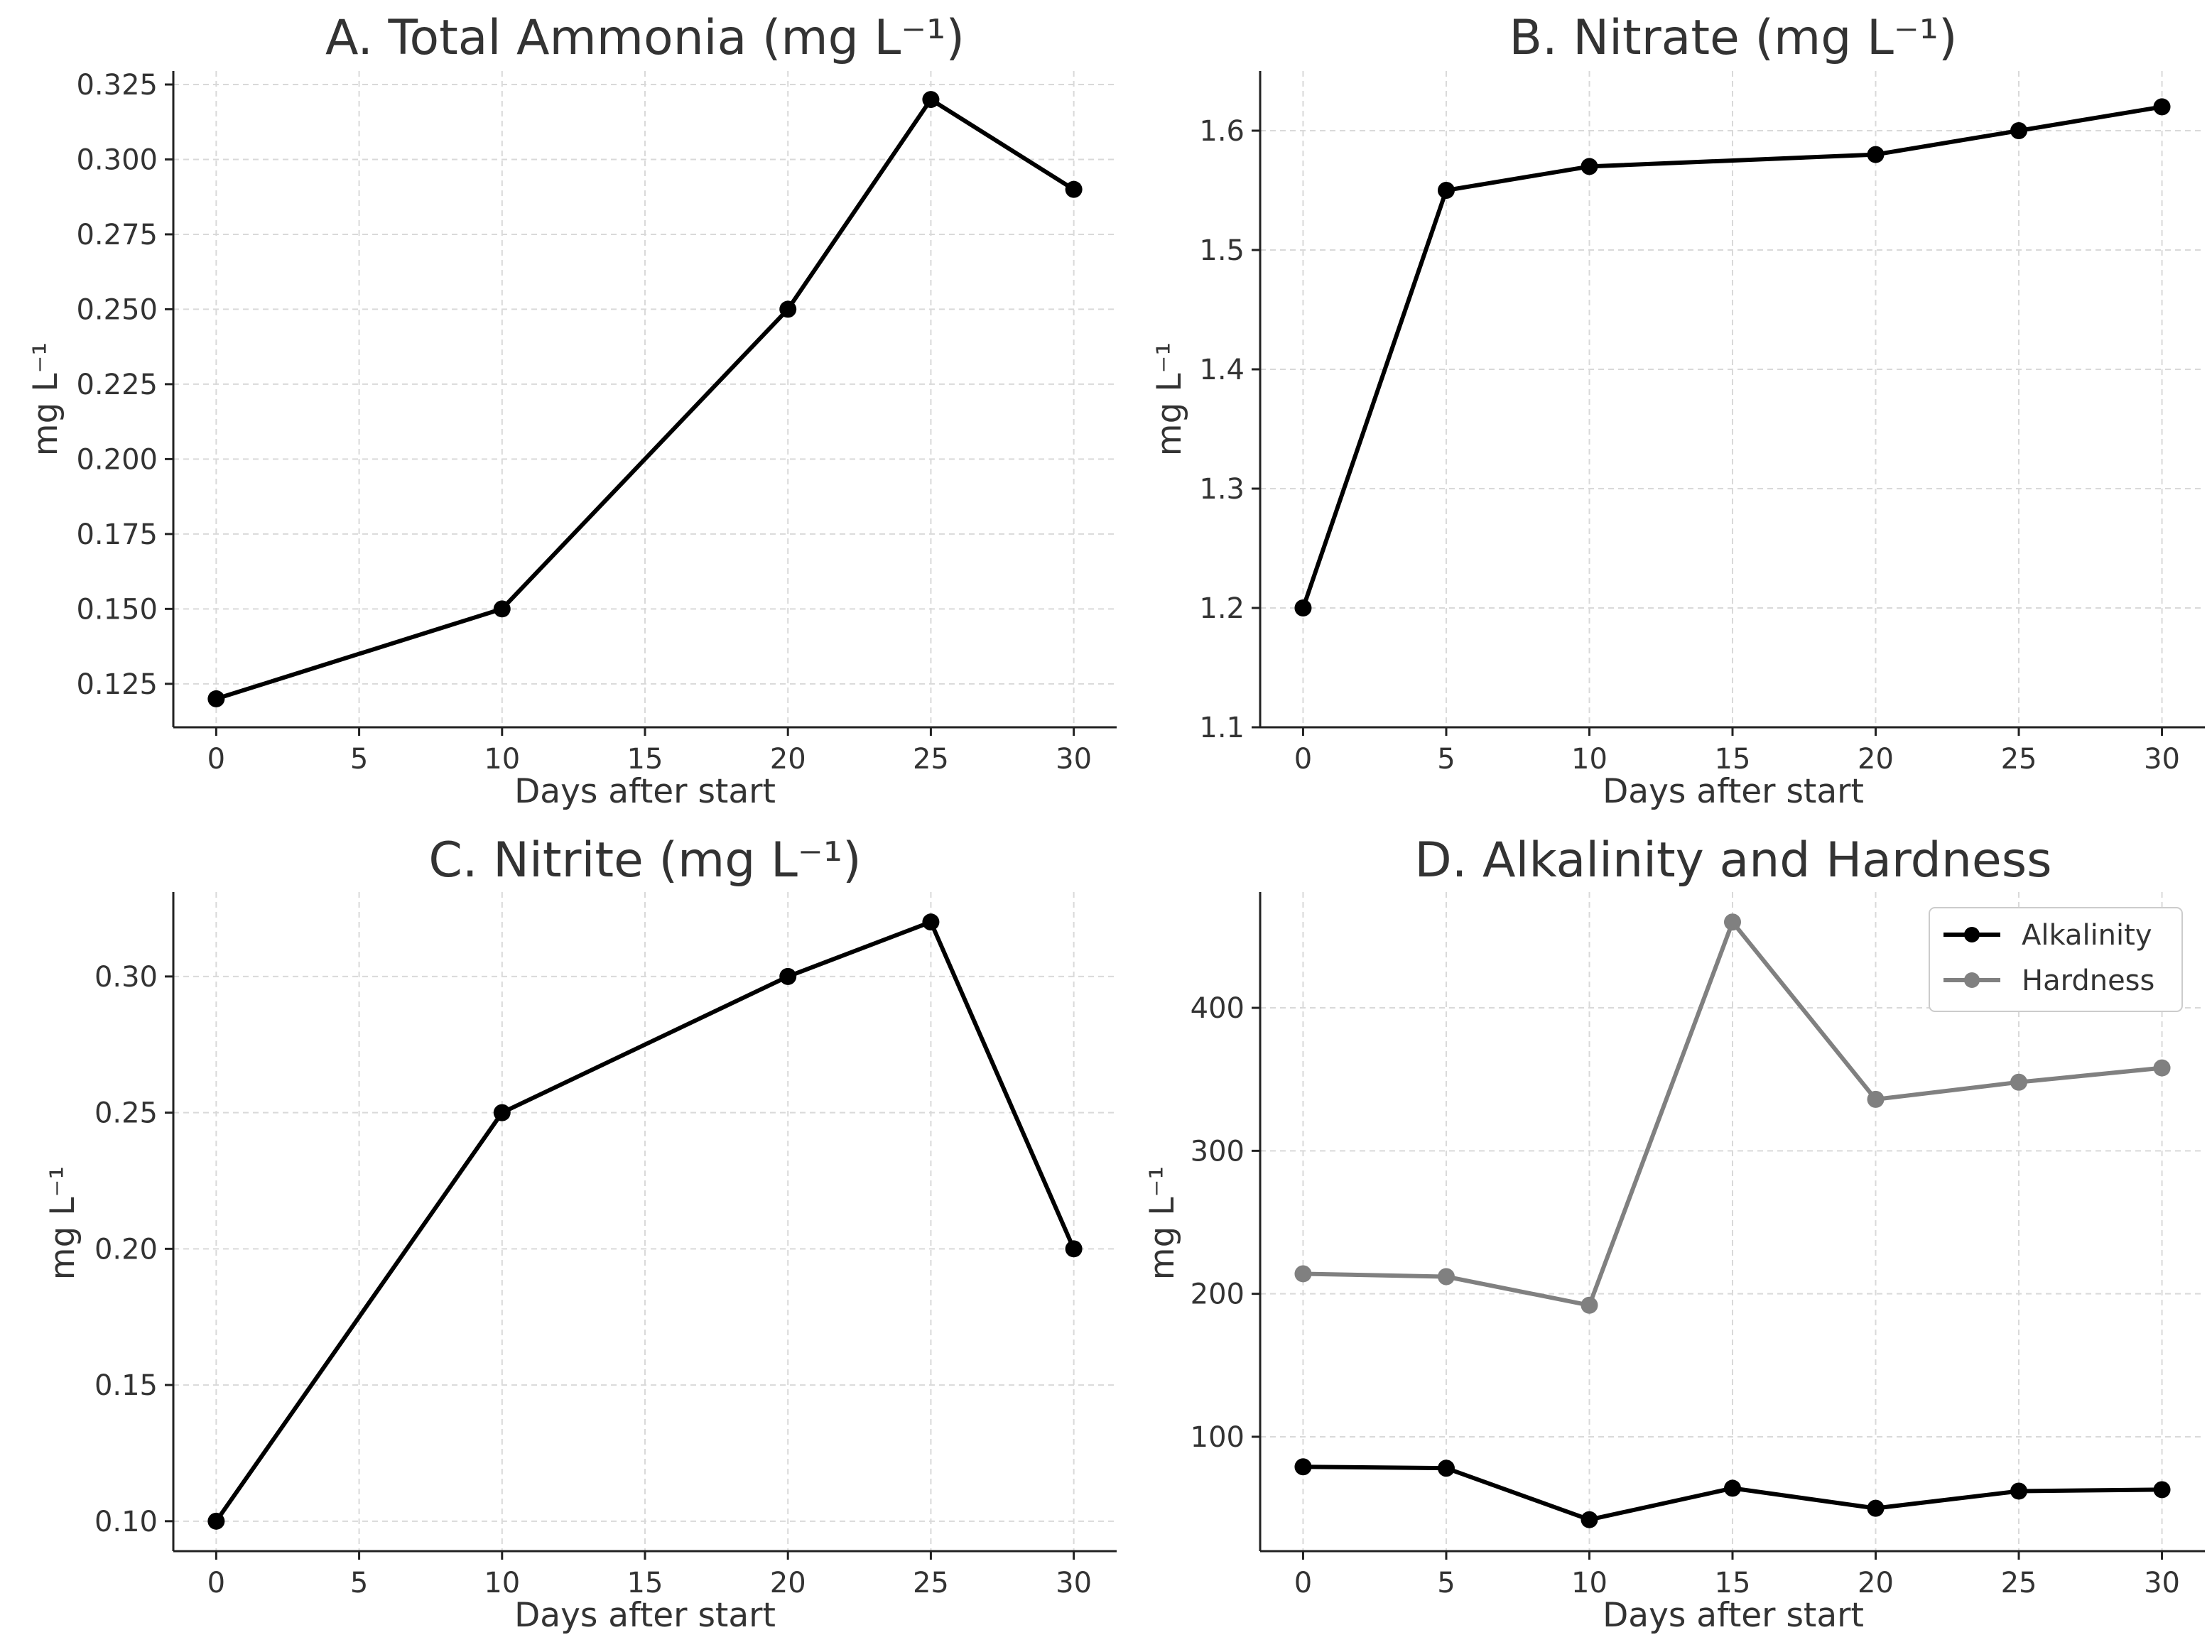 This screenshot has width=2212, height=1652. I want to click on panel-b-x-label: Days after start, so click(1733, 791).